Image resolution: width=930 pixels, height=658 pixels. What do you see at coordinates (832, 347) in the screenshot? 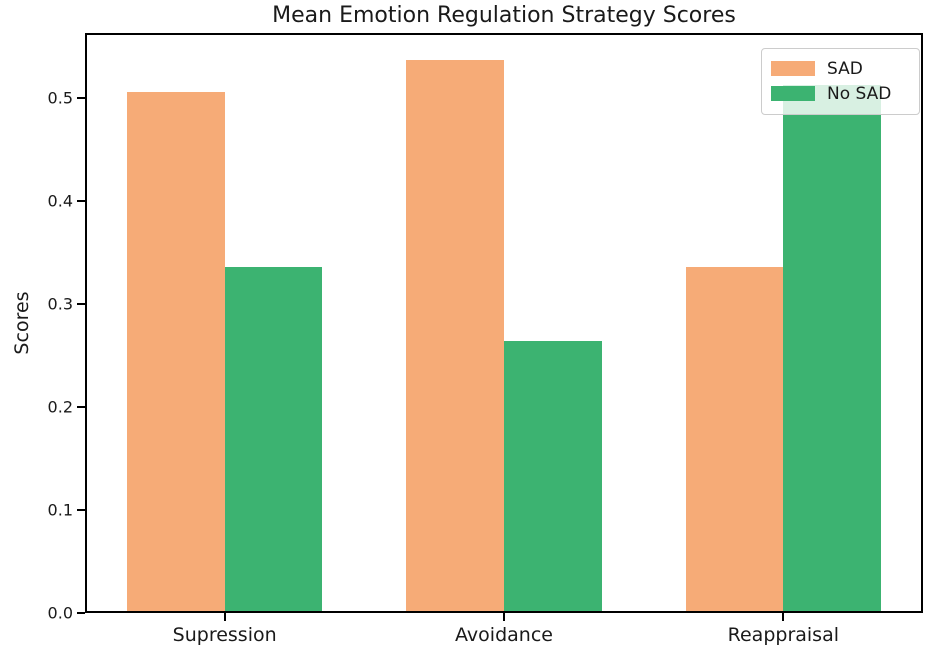
I see `bar-no-sad-reappraisal` at bounding box center [832, 347].